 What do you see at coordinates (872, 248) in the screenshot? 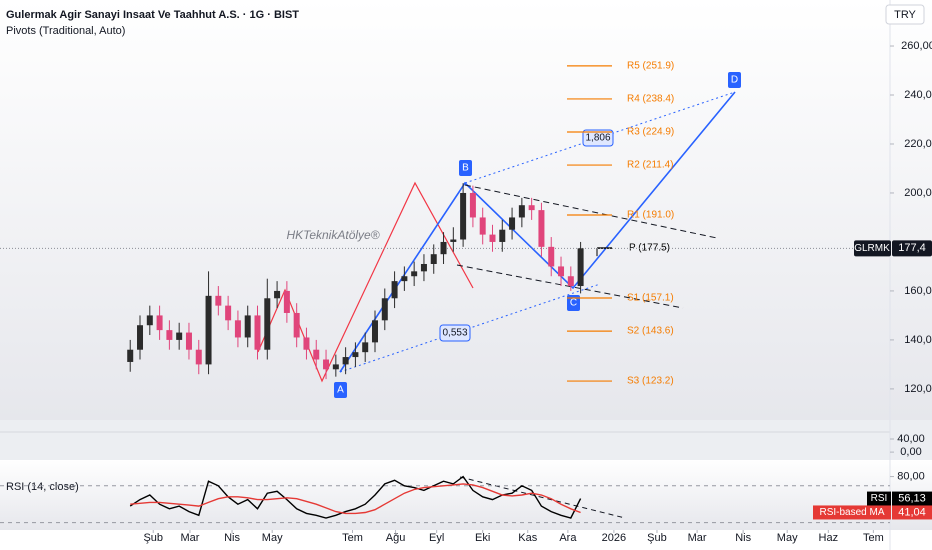
I see `symbol: GLRMK` at bounding box center [872, 248].